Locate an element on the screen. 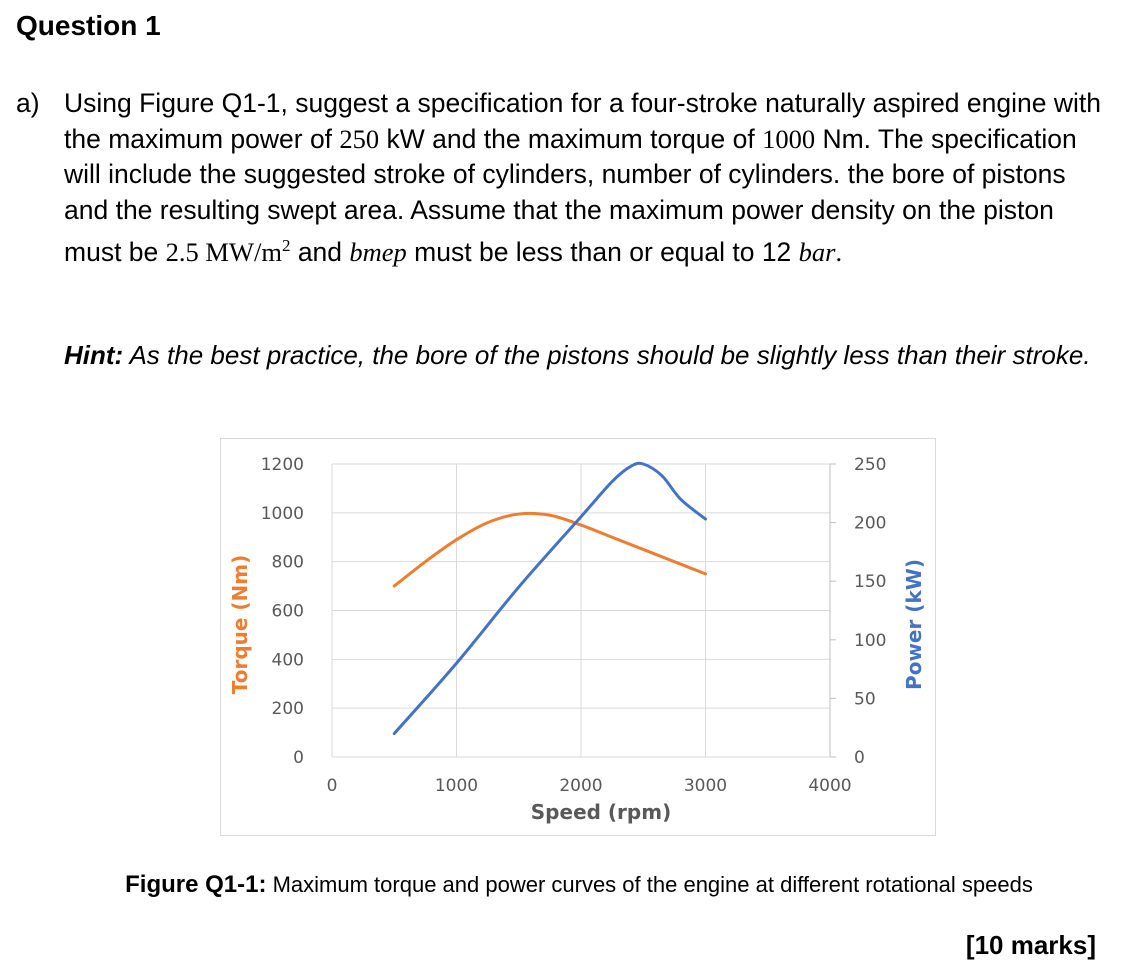  y-left-tick-label: 1000 is located at coordinates (282, 514).